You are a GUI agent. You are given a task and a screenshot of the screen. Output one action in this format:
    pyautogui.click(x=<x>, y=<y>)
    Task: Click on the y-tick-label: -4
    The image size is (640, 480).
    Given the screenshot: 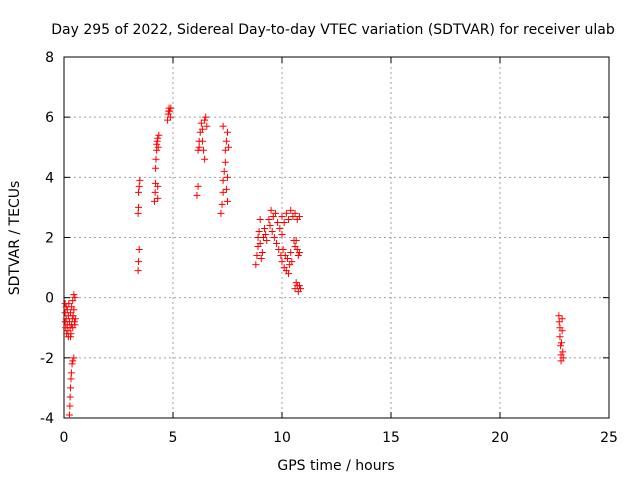 What is the action you would take?
    pyautogui.click(x=47, y=419)
    